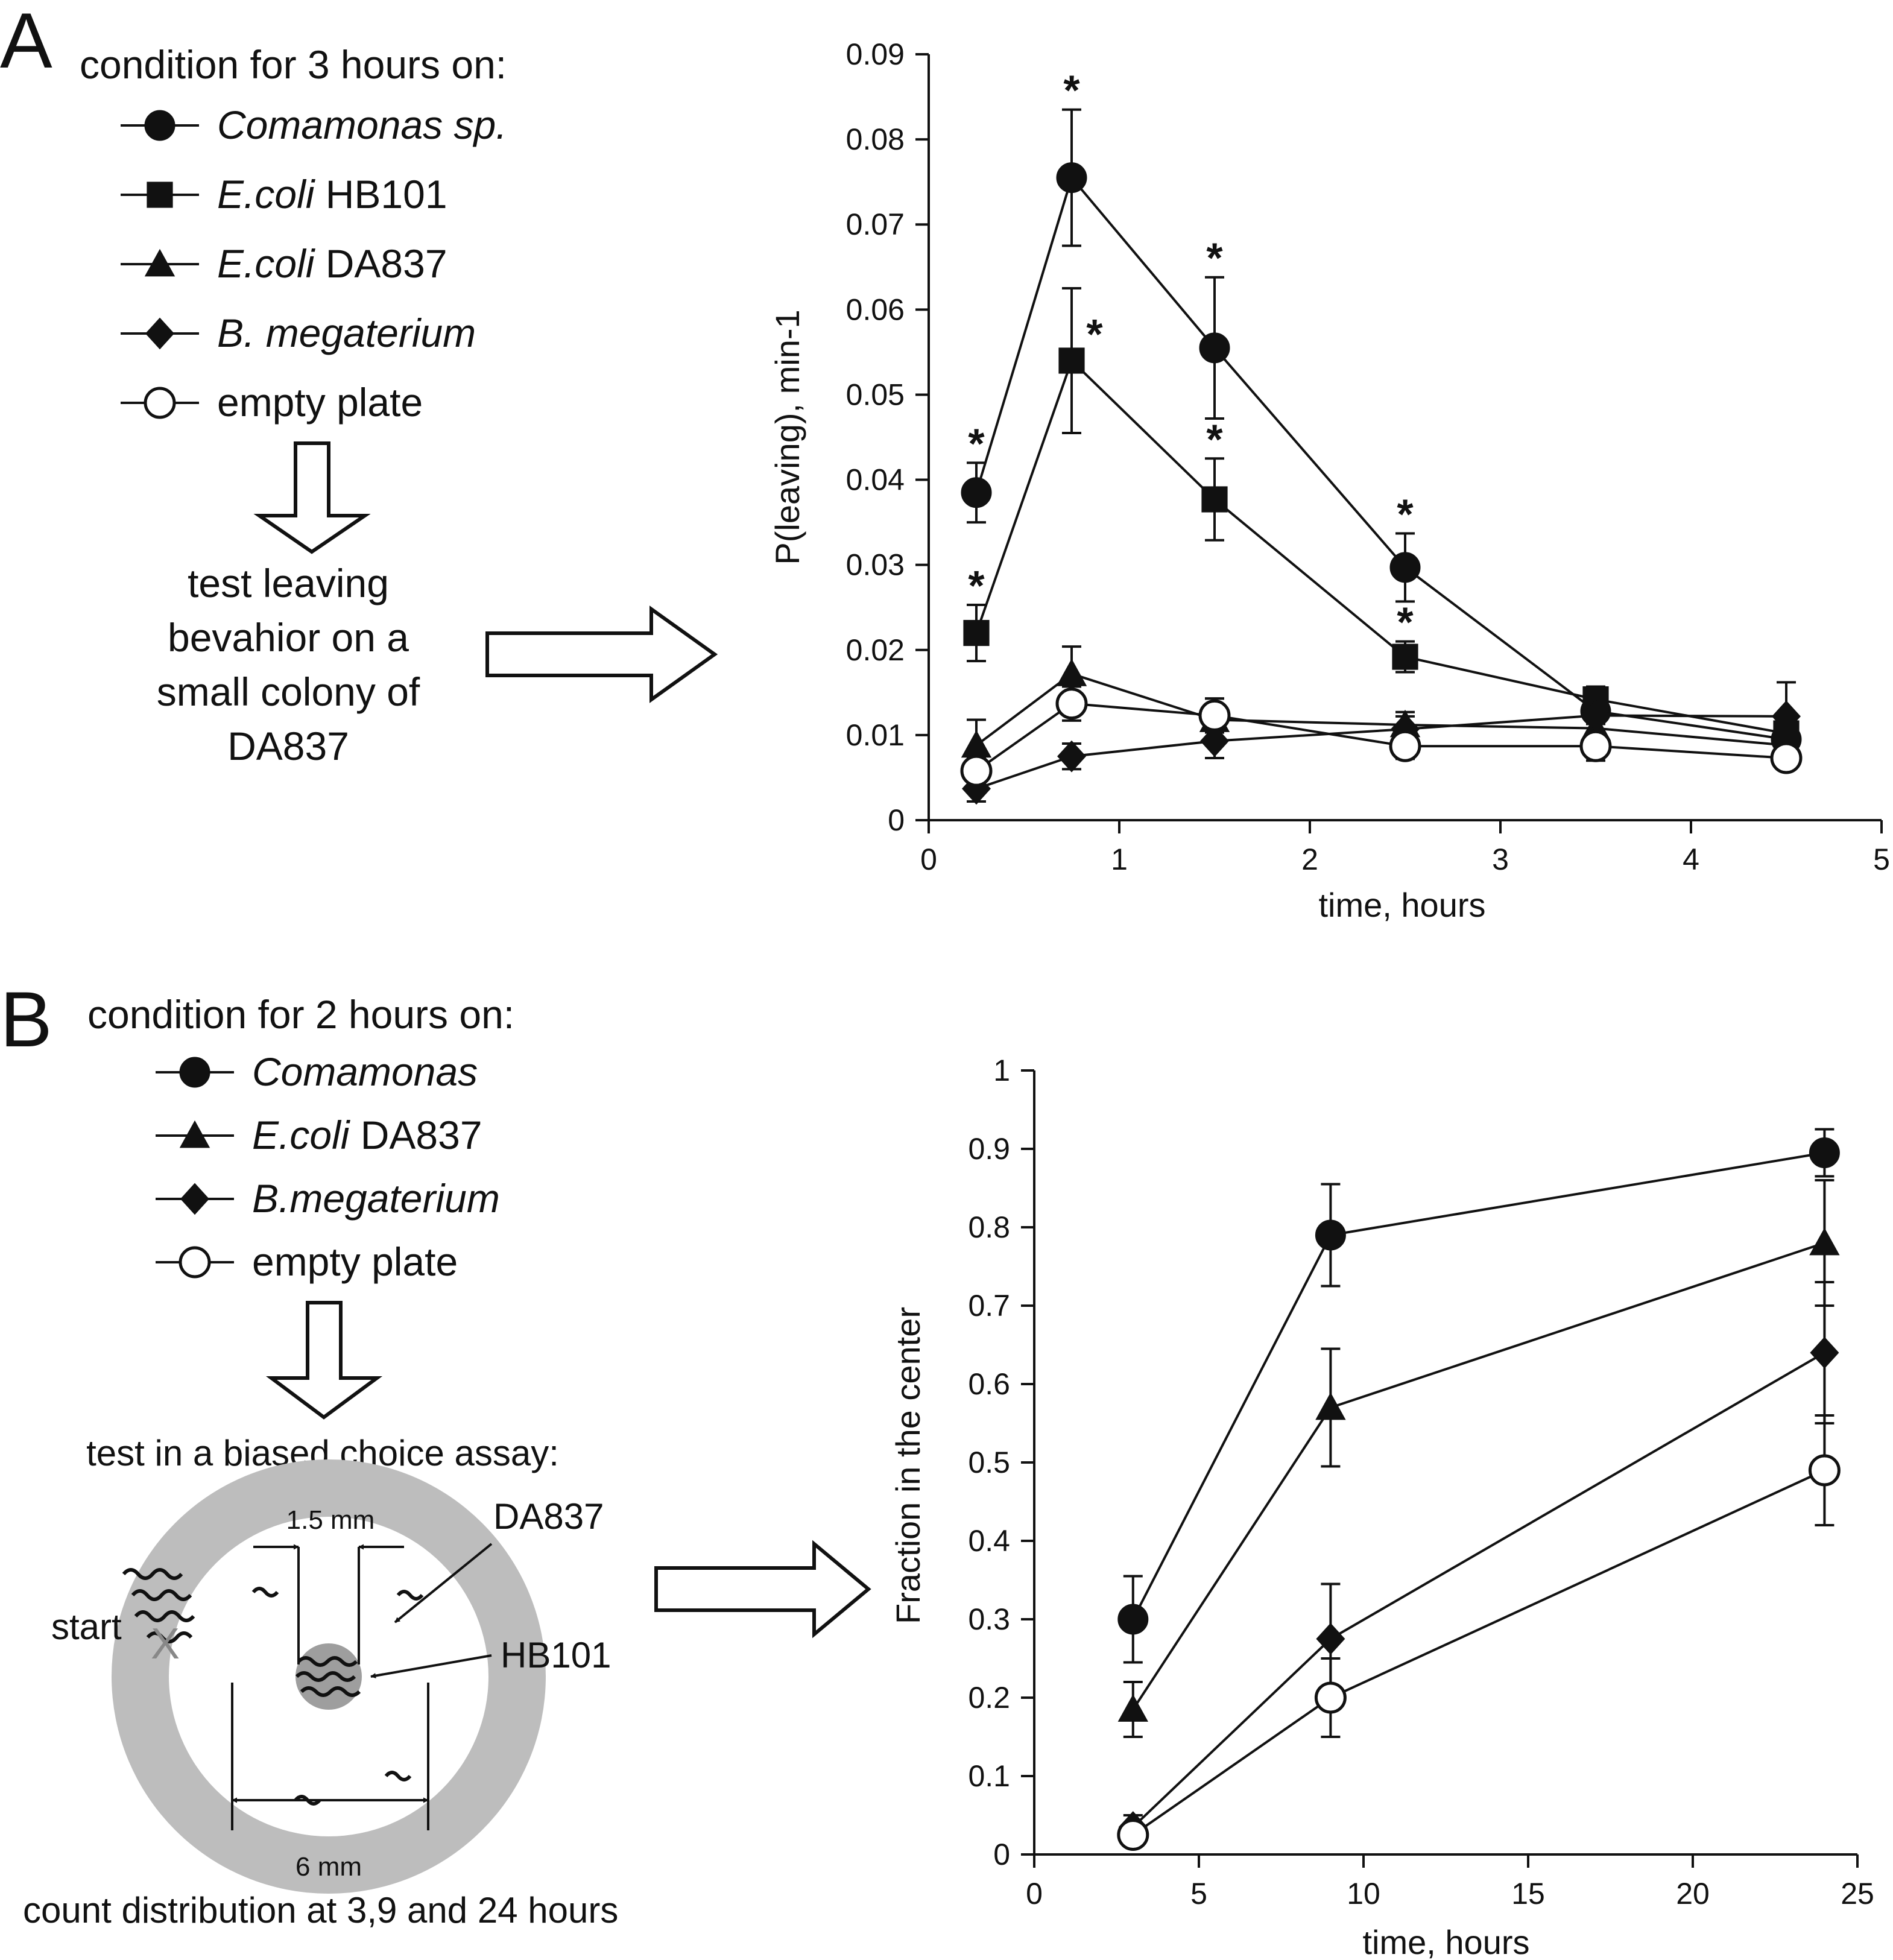 The image size is (1893, 1960). I want to click on chart-b-series-lines, so click(1479, 1493).